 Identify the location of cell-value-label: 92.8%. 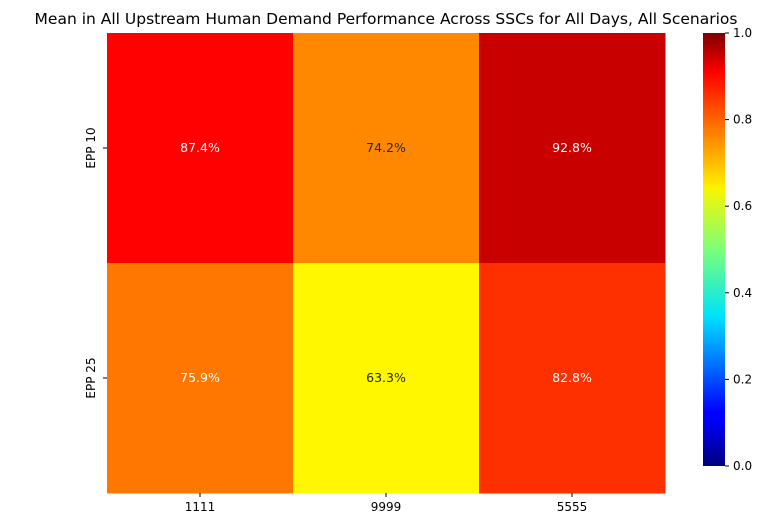
(572, 147).